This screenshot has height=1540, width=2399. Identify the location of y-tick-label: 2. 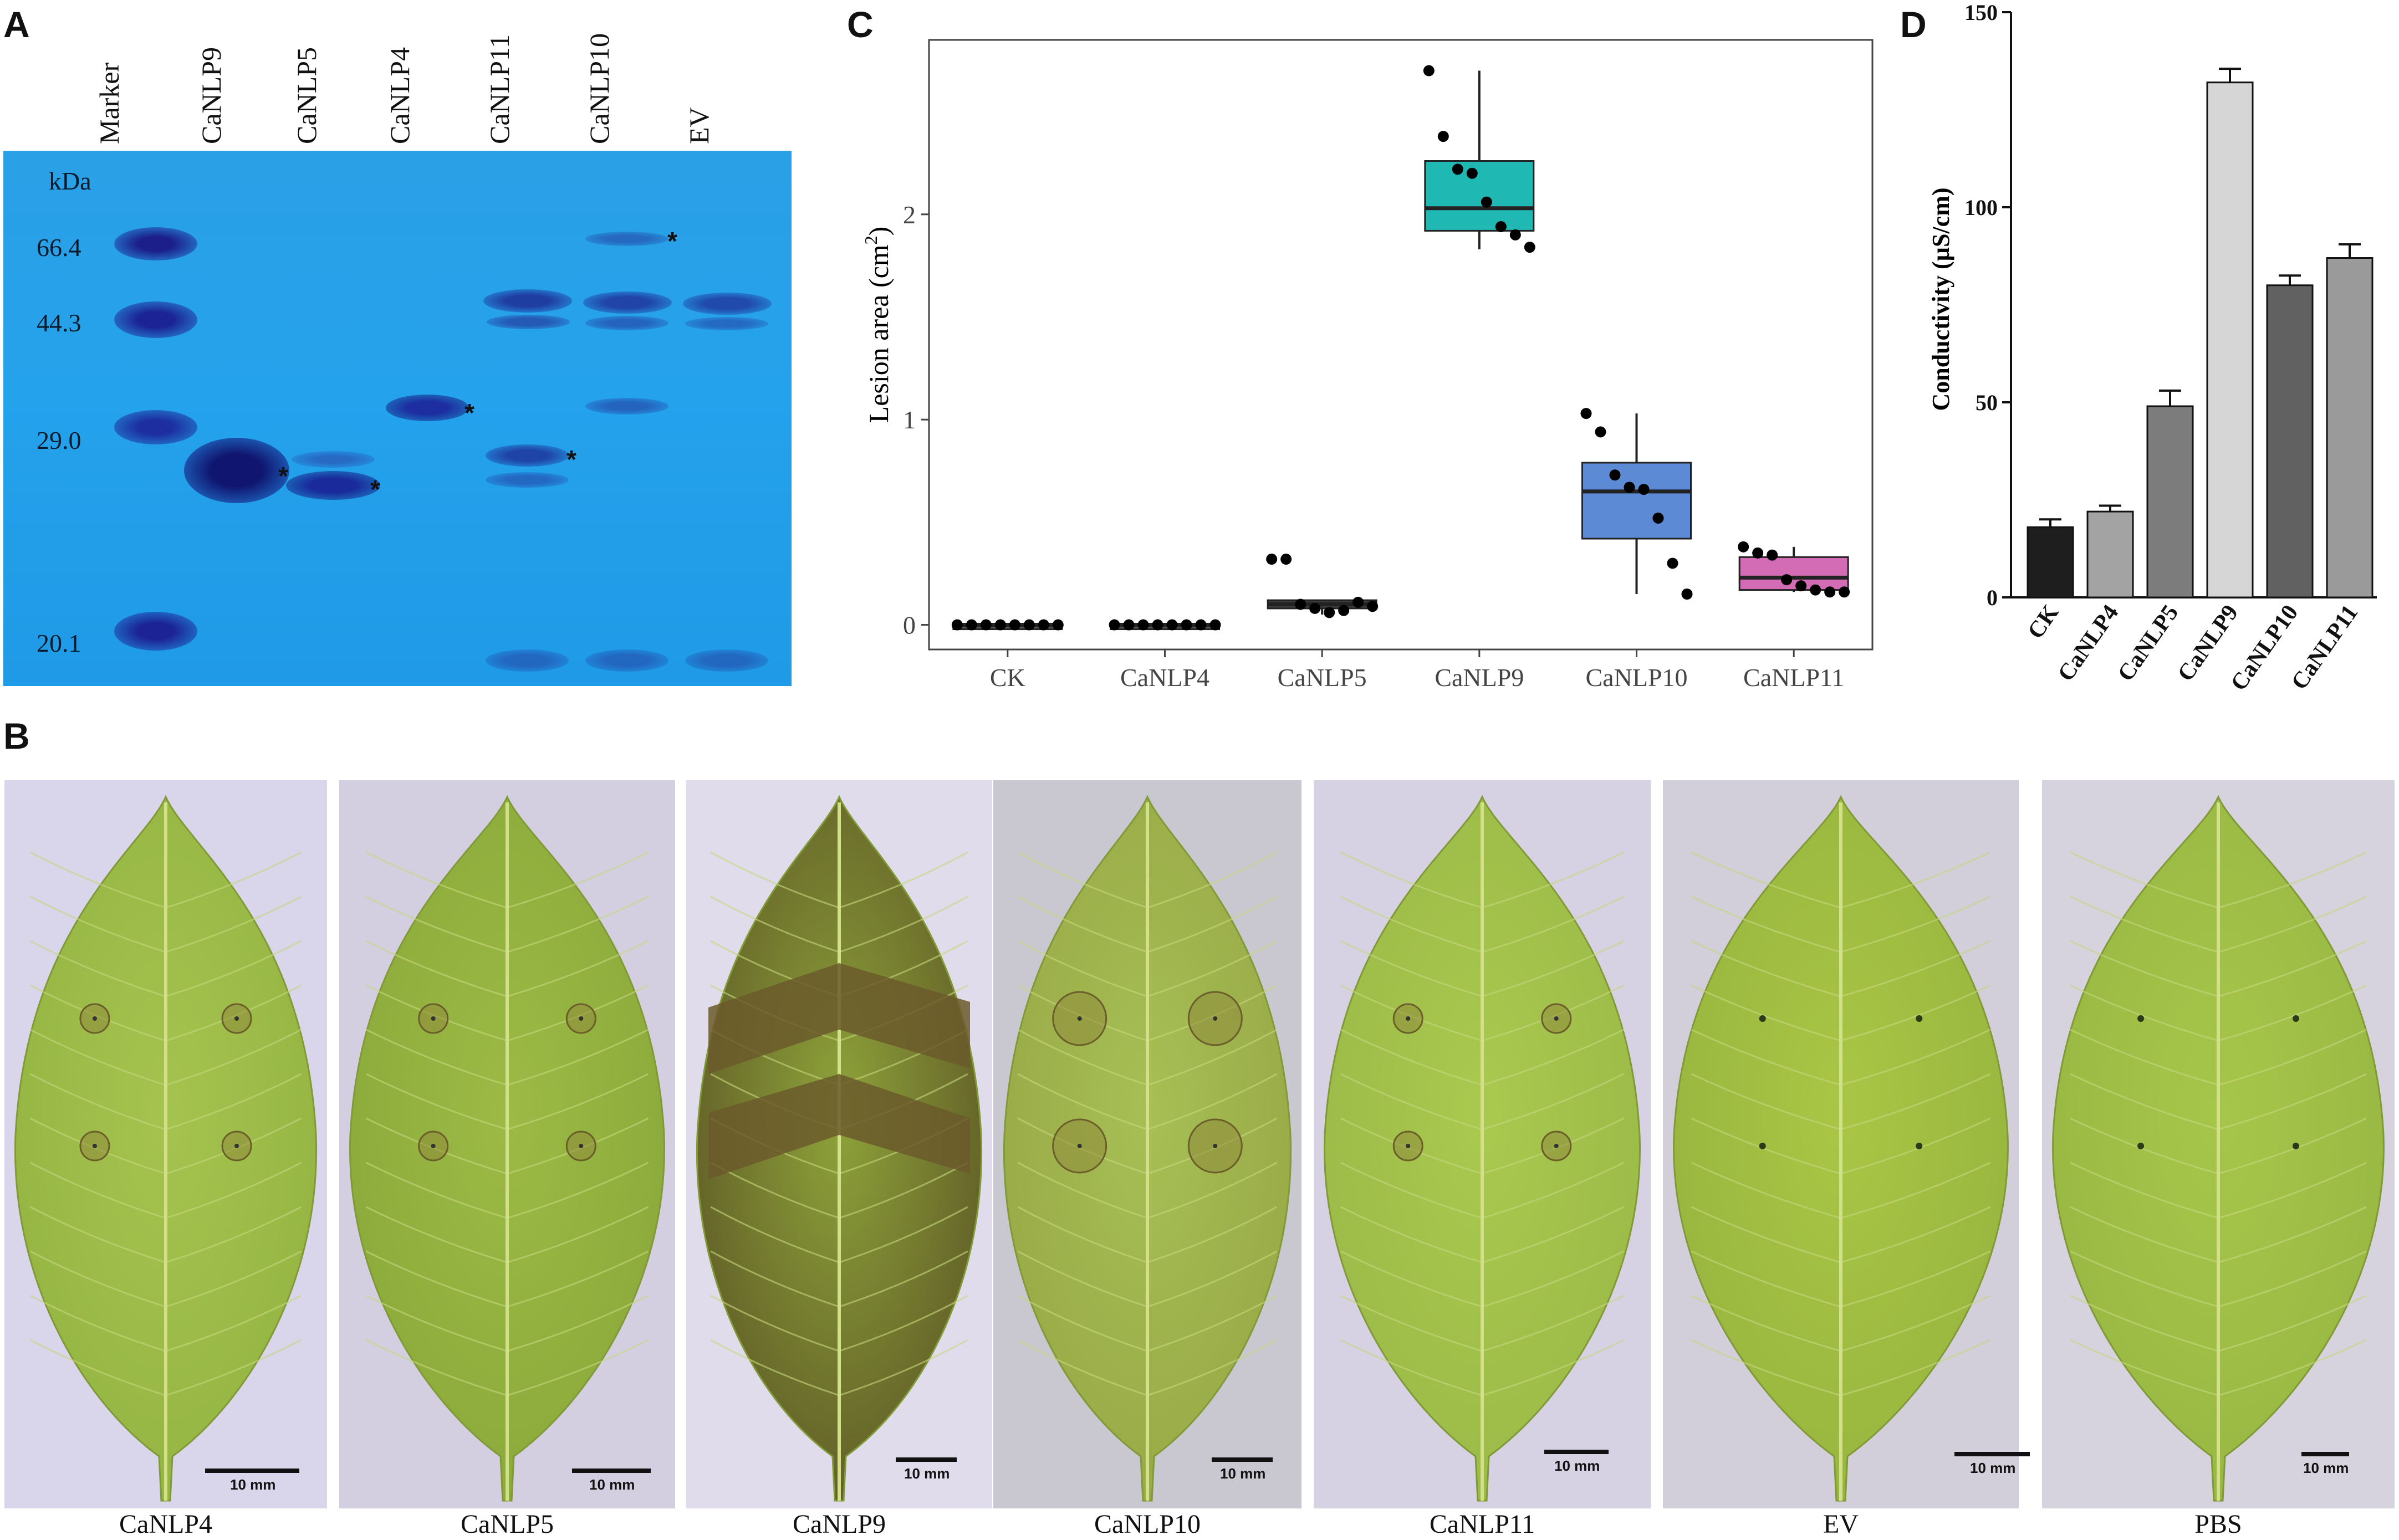
(909, 215).